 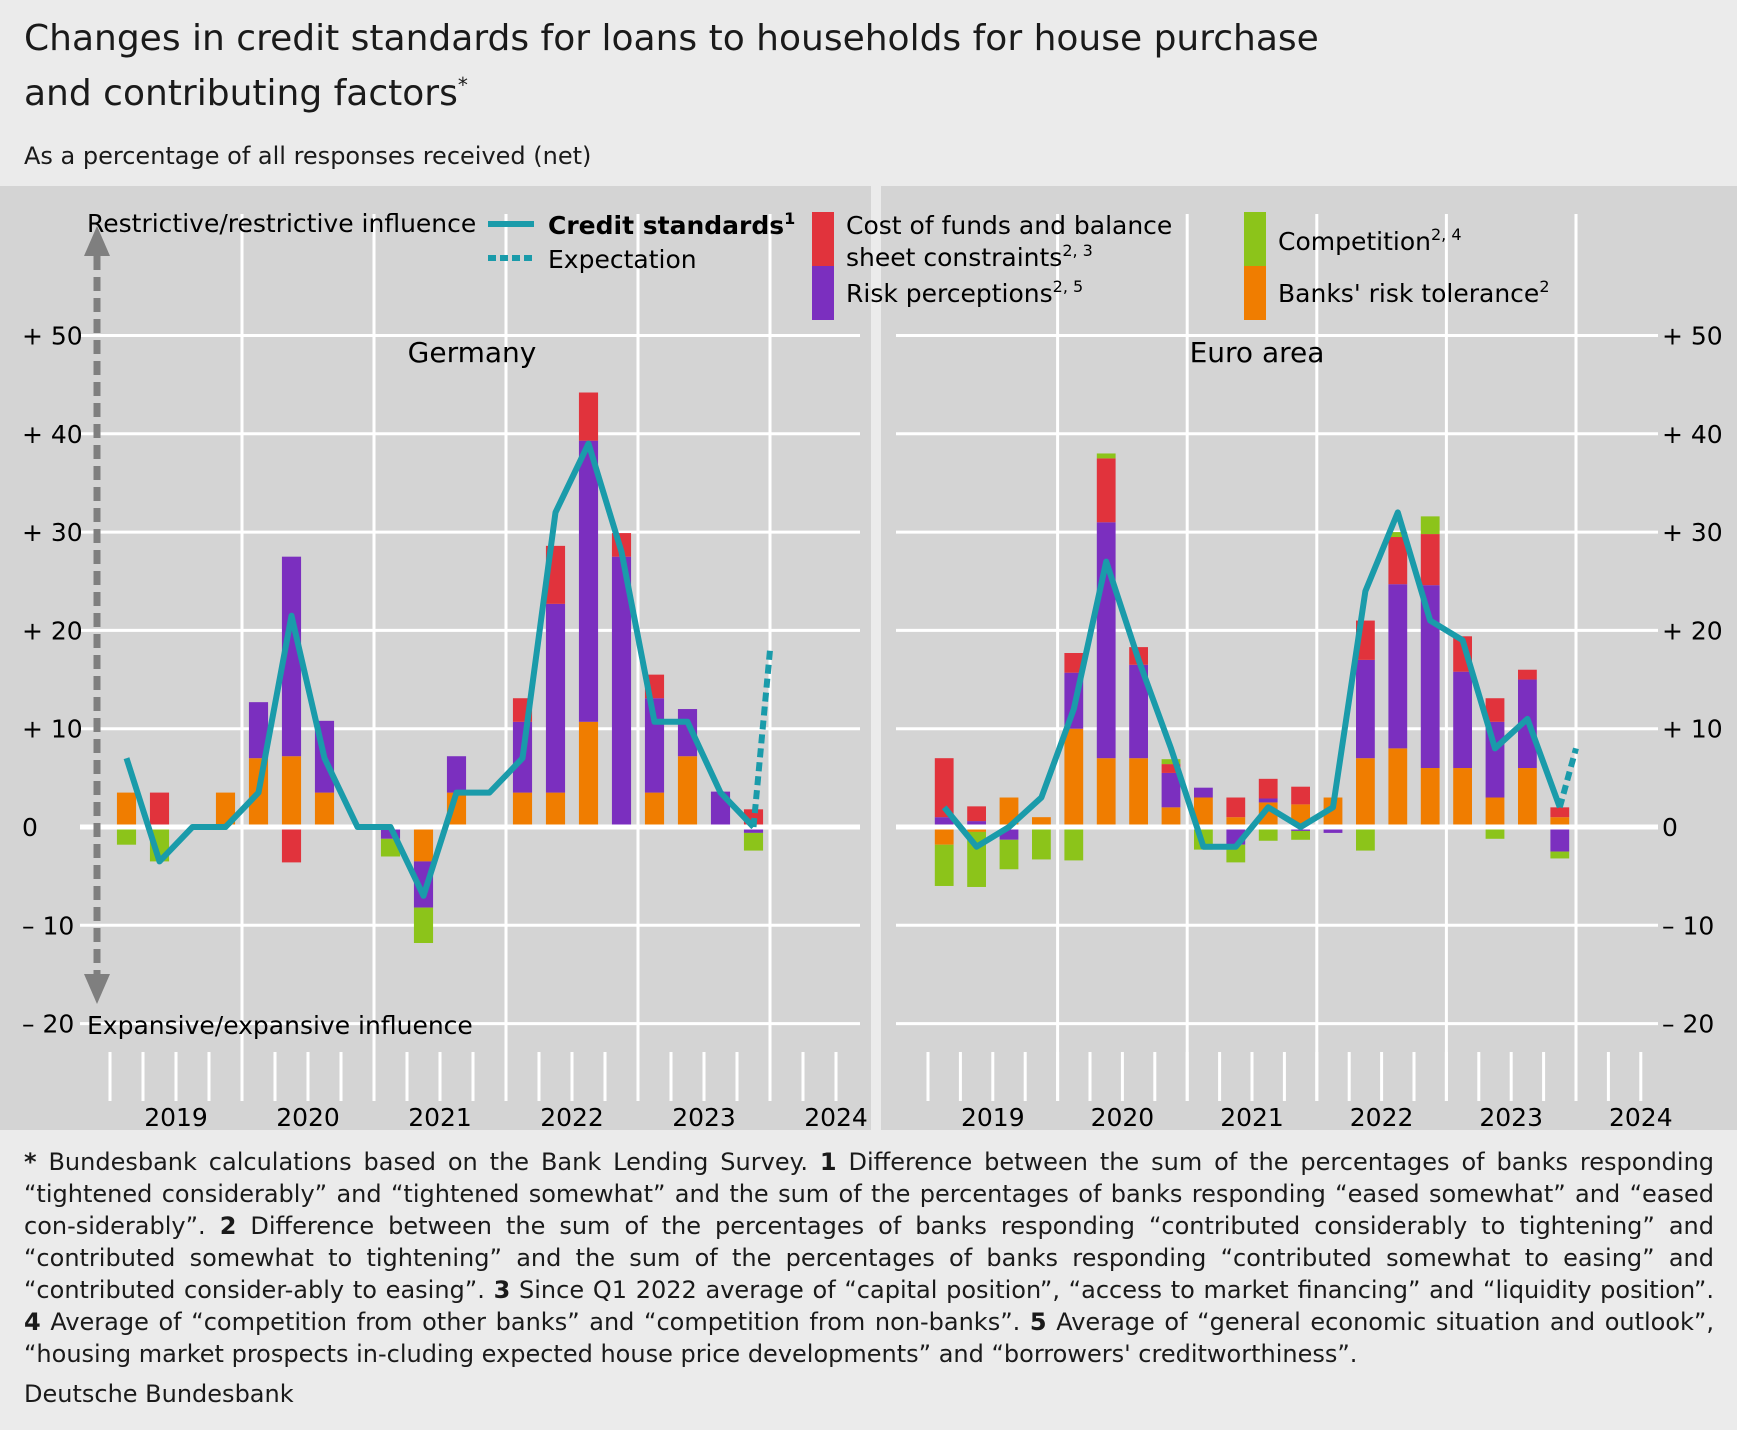 What do you see at coordinates (52, 532) in the screenshot?
I see `y-tick-label-left: + 30` at bounding box center [52, 532].